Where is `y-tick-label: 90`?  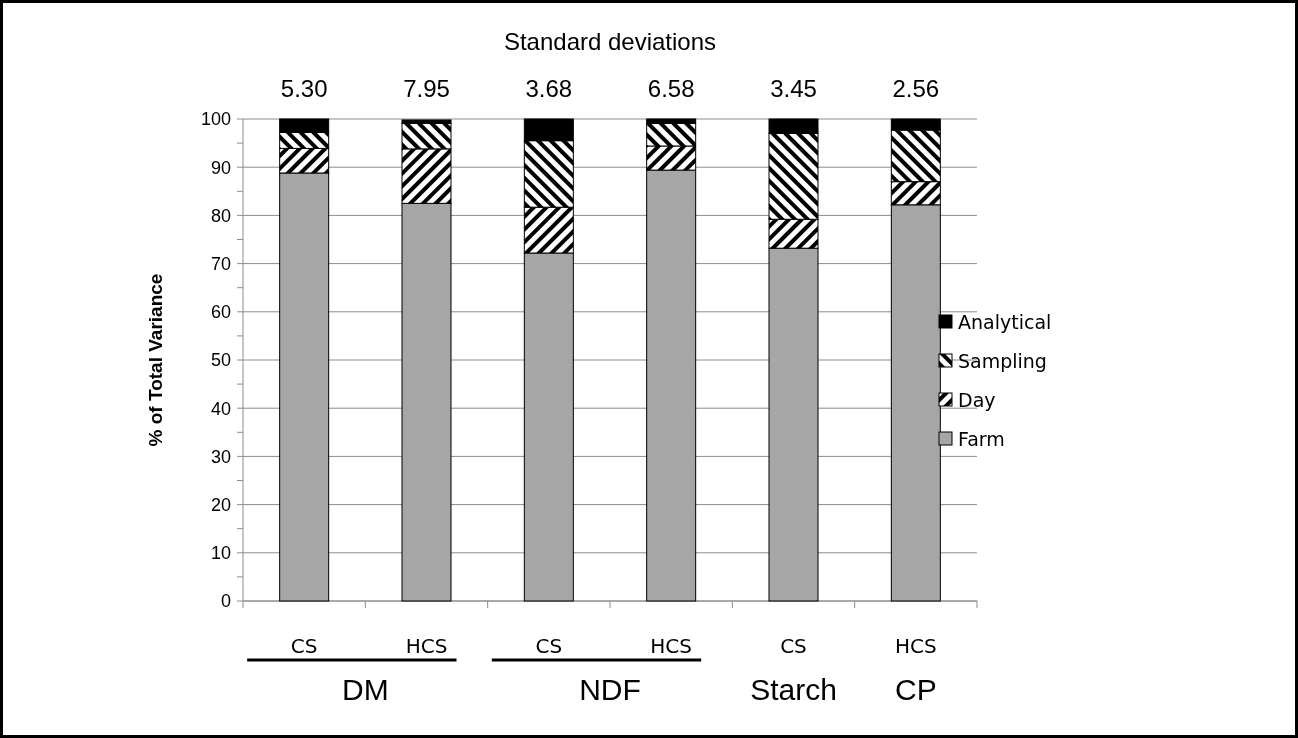 y-tick-label: 90 is located at coordinates (220, 167).